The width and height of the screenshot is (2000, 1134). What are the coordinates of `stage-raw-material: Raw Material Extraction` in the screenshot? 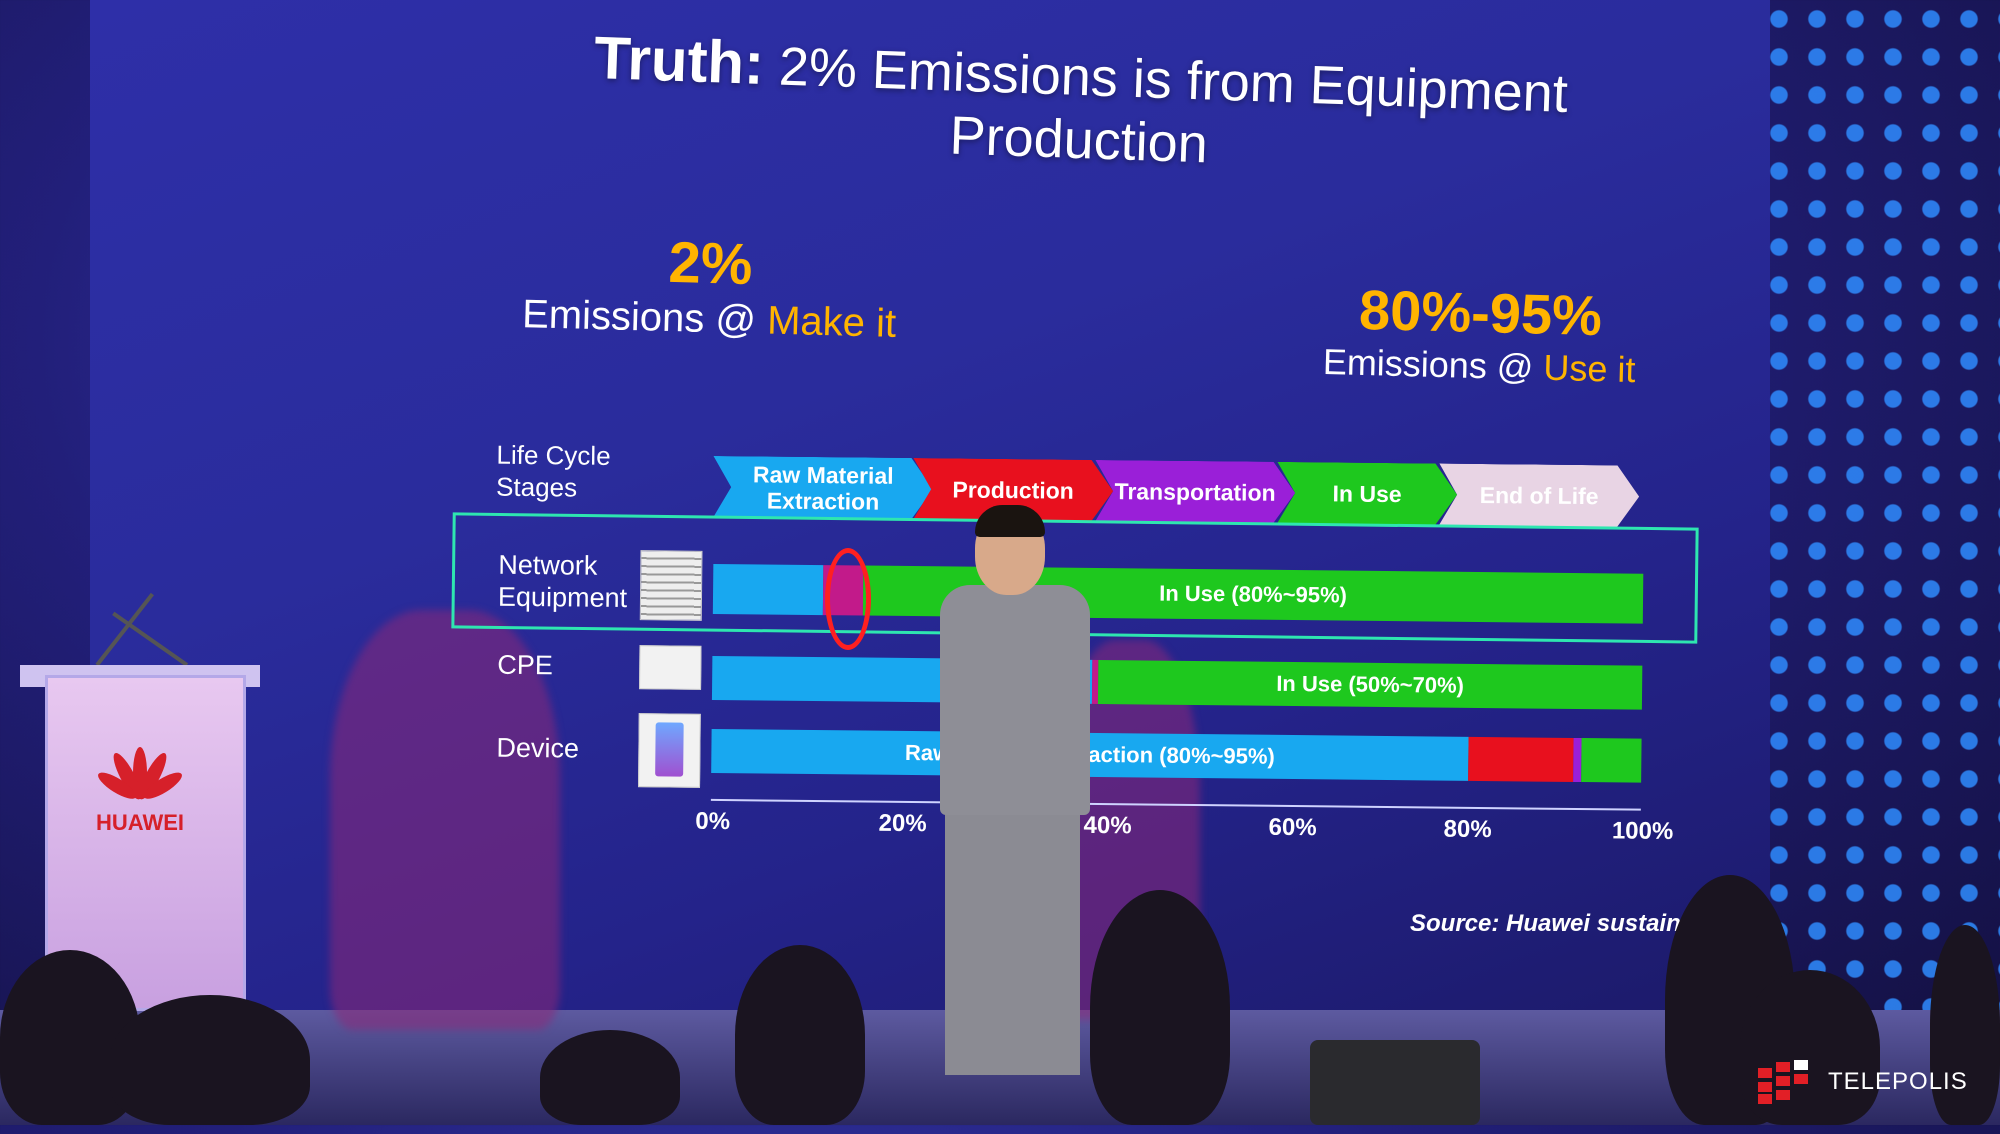 It's located at (823, 488).